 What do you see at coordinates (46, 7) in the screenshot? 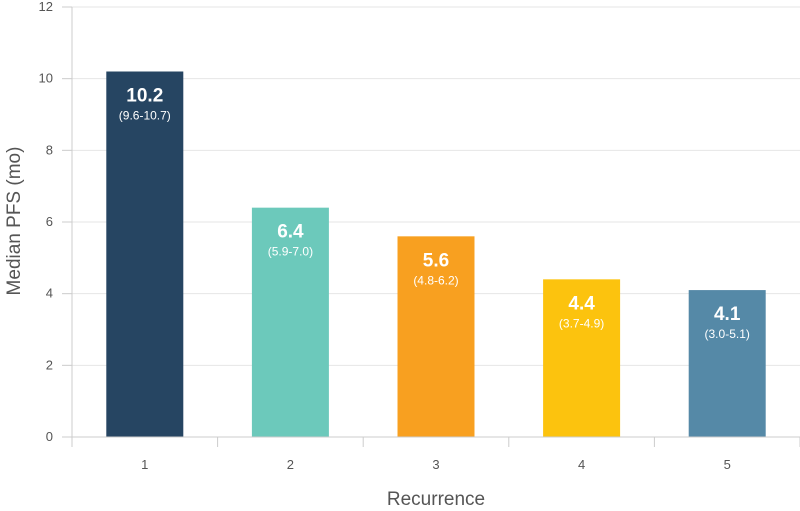
I see `y-tick-label: 12` at bounding box center [46, 7].